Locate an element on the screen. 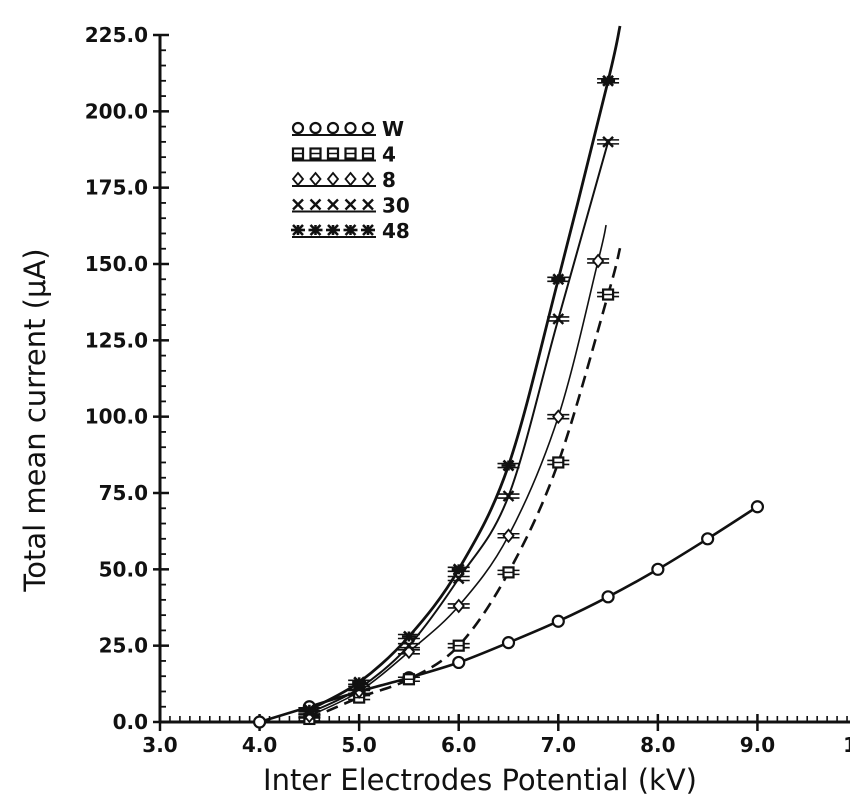 The height and width of the screenshot is (797, 850). legend-label-4: 4 is located at coordinates (389, 155).